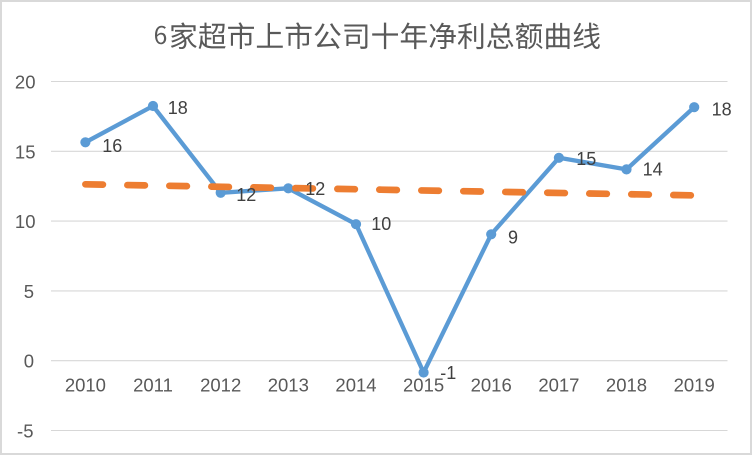 The height and width of the screenshot is (455, 752). I want to click on svg-text: -1, so click(448, 373).